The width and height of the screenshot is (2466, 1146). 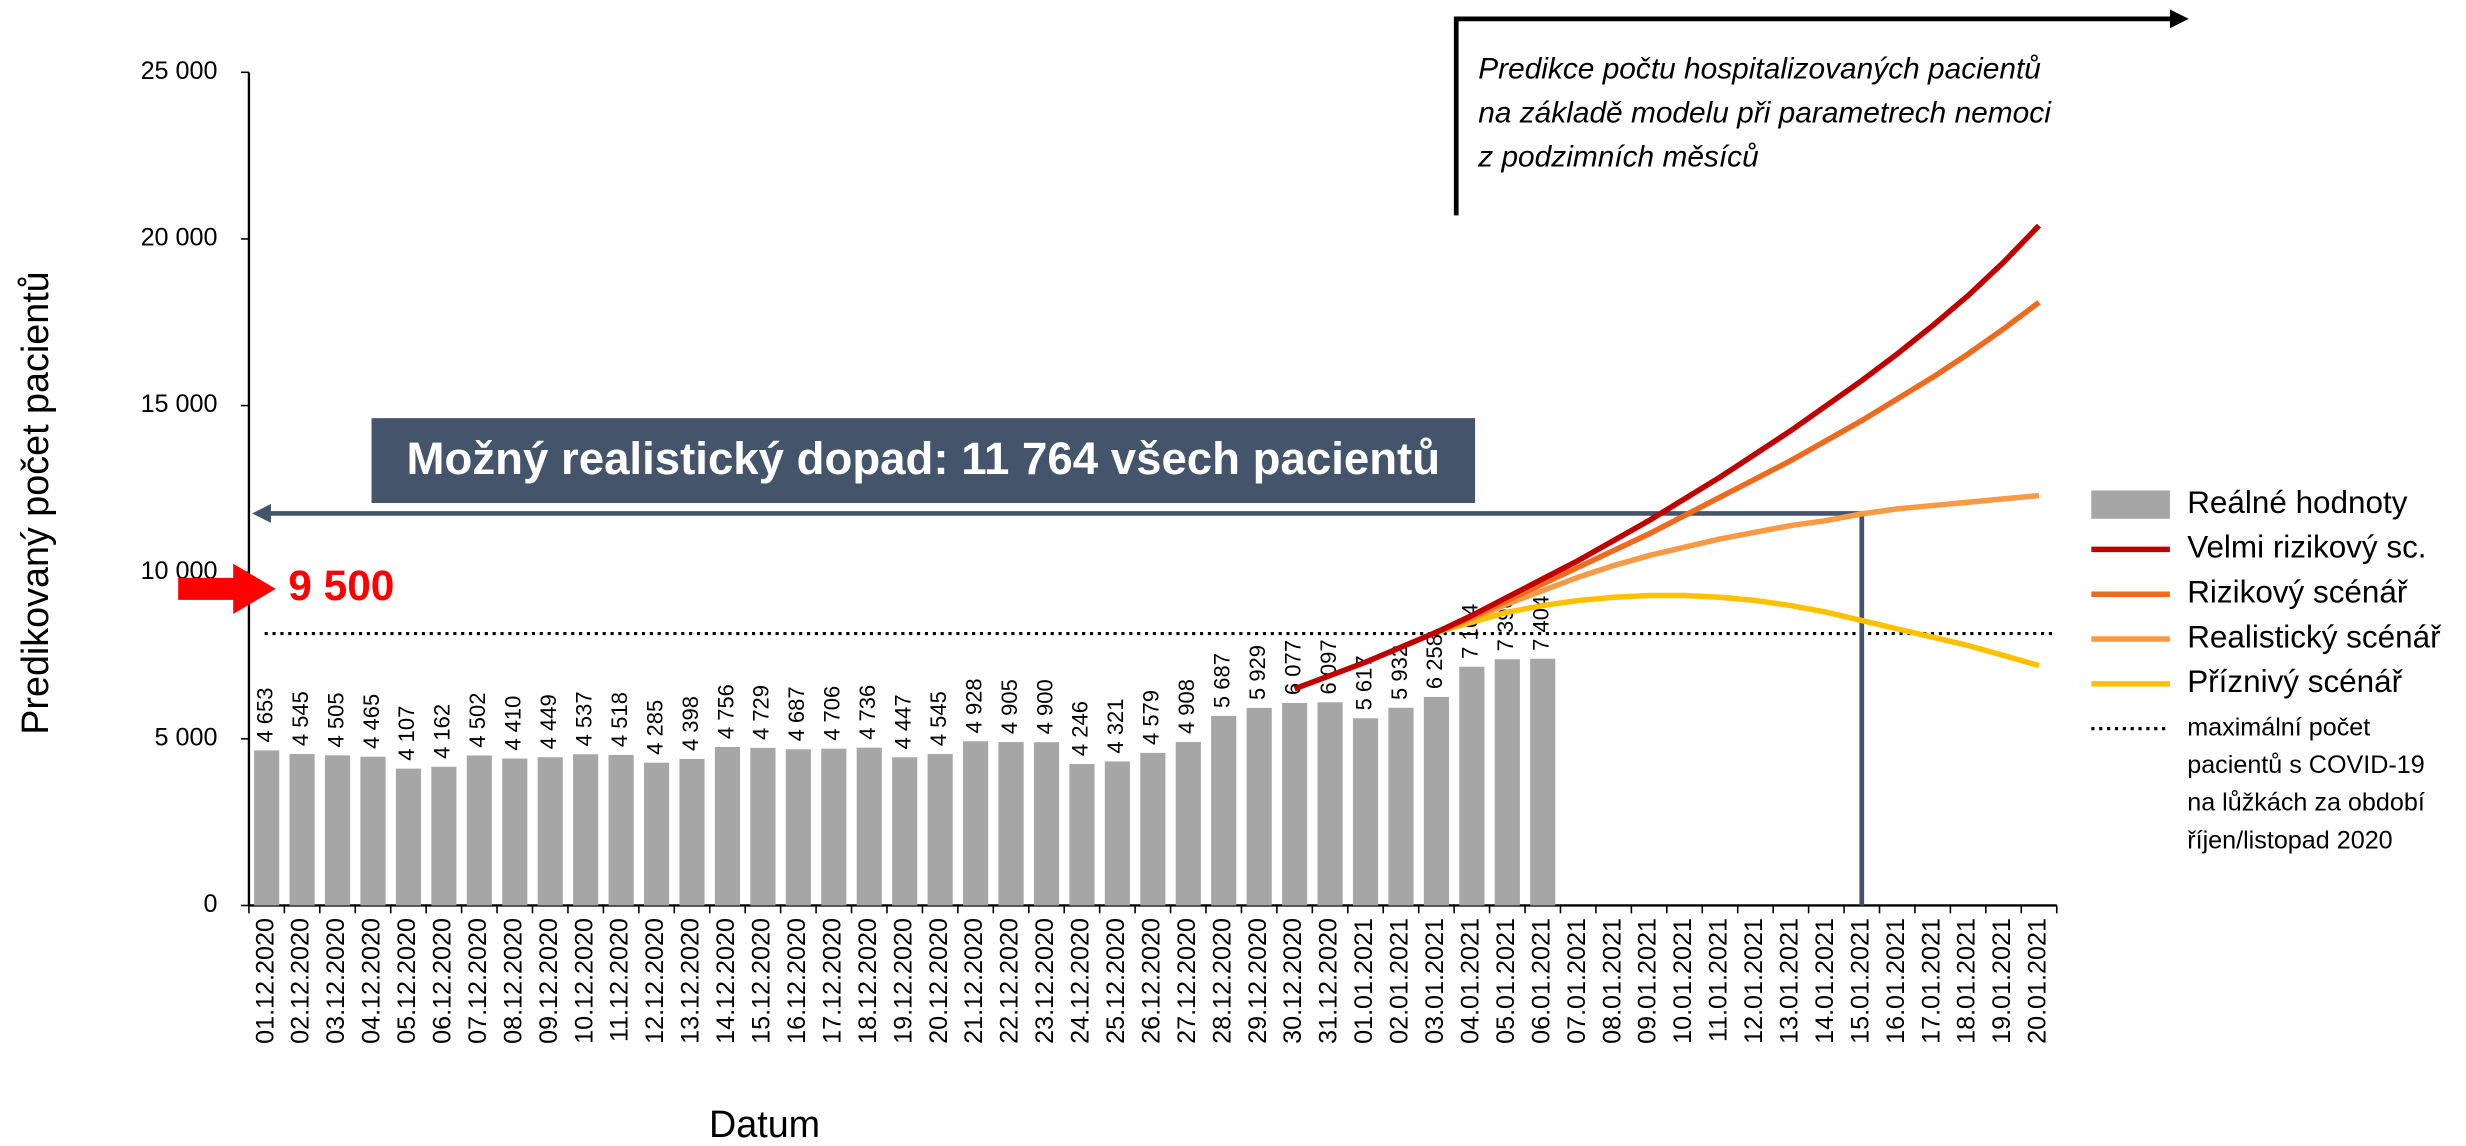 What do you see at coordinates (796, 713) in the screenshot?
I see `value-label: 4 687` at bounding box center [796, 713].